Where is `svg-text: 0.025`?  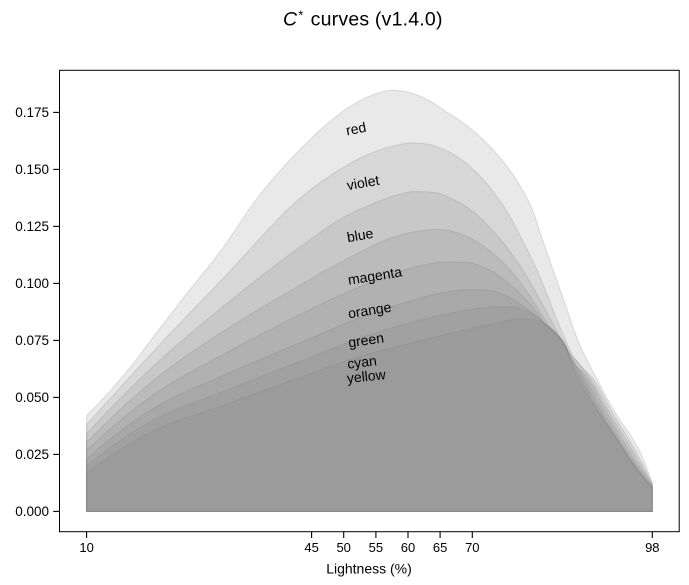
svg-text: 0.025 is located at coordinates (32, 454).